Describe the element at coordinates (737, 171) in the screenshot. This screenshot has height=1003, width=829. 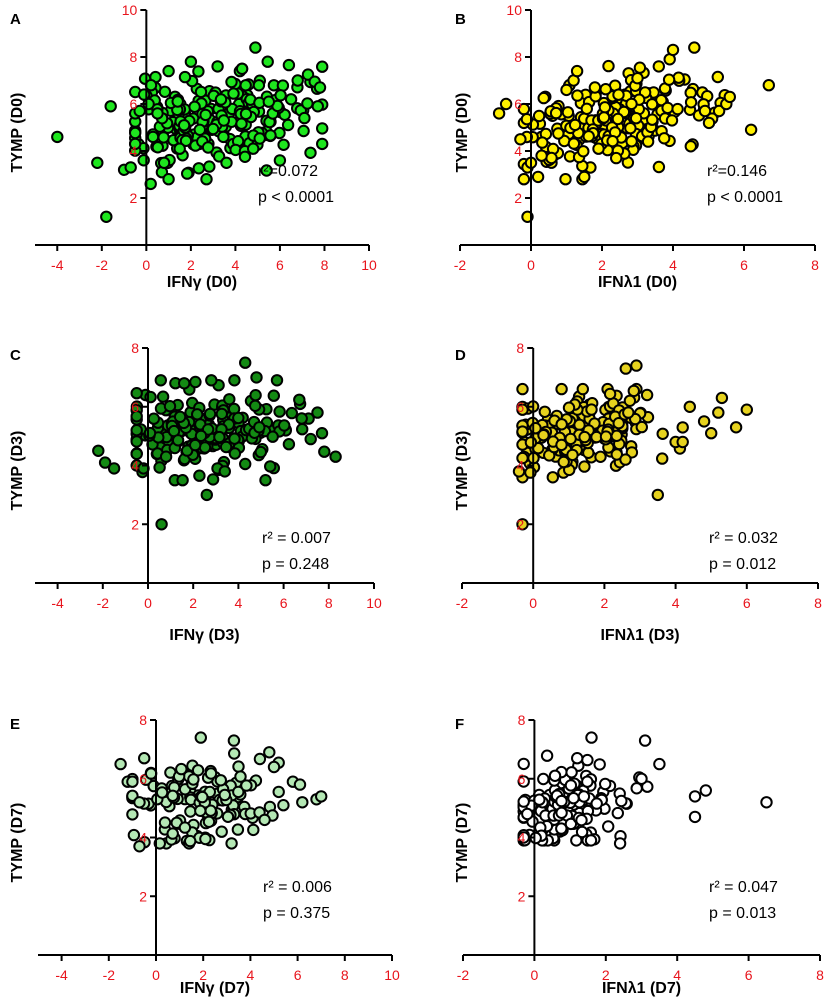
I see `r-squared-annotation: r²=0.146` at that location.